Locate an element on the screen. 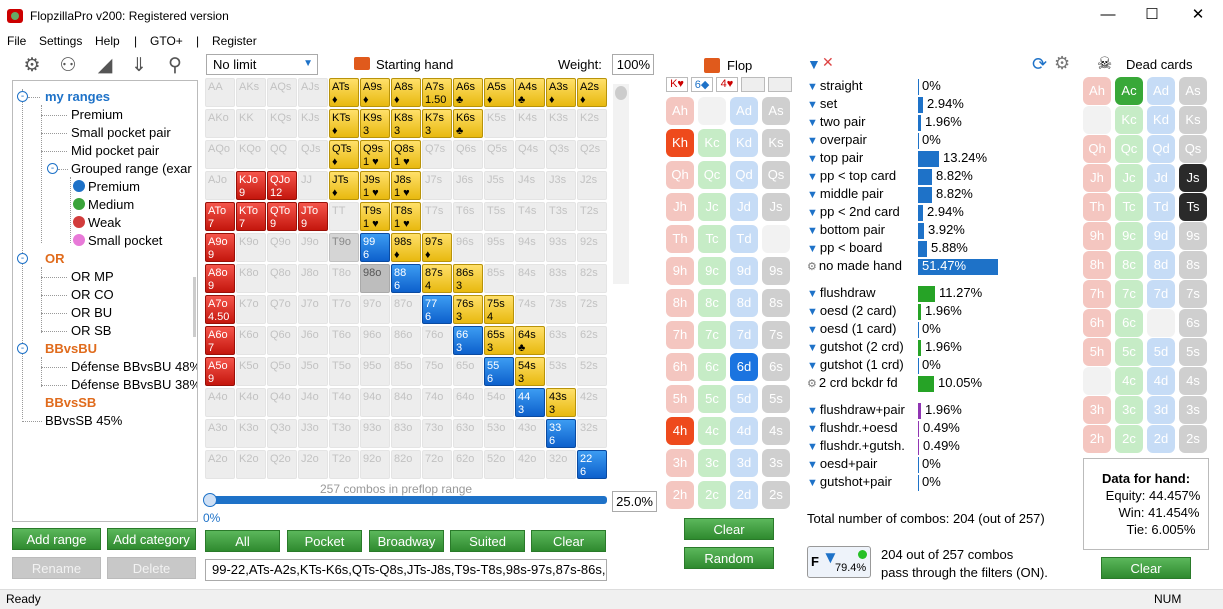 This screenshot has width=1223, height=609. dead-card-button: Qc is located at coordinates (1129, 149).